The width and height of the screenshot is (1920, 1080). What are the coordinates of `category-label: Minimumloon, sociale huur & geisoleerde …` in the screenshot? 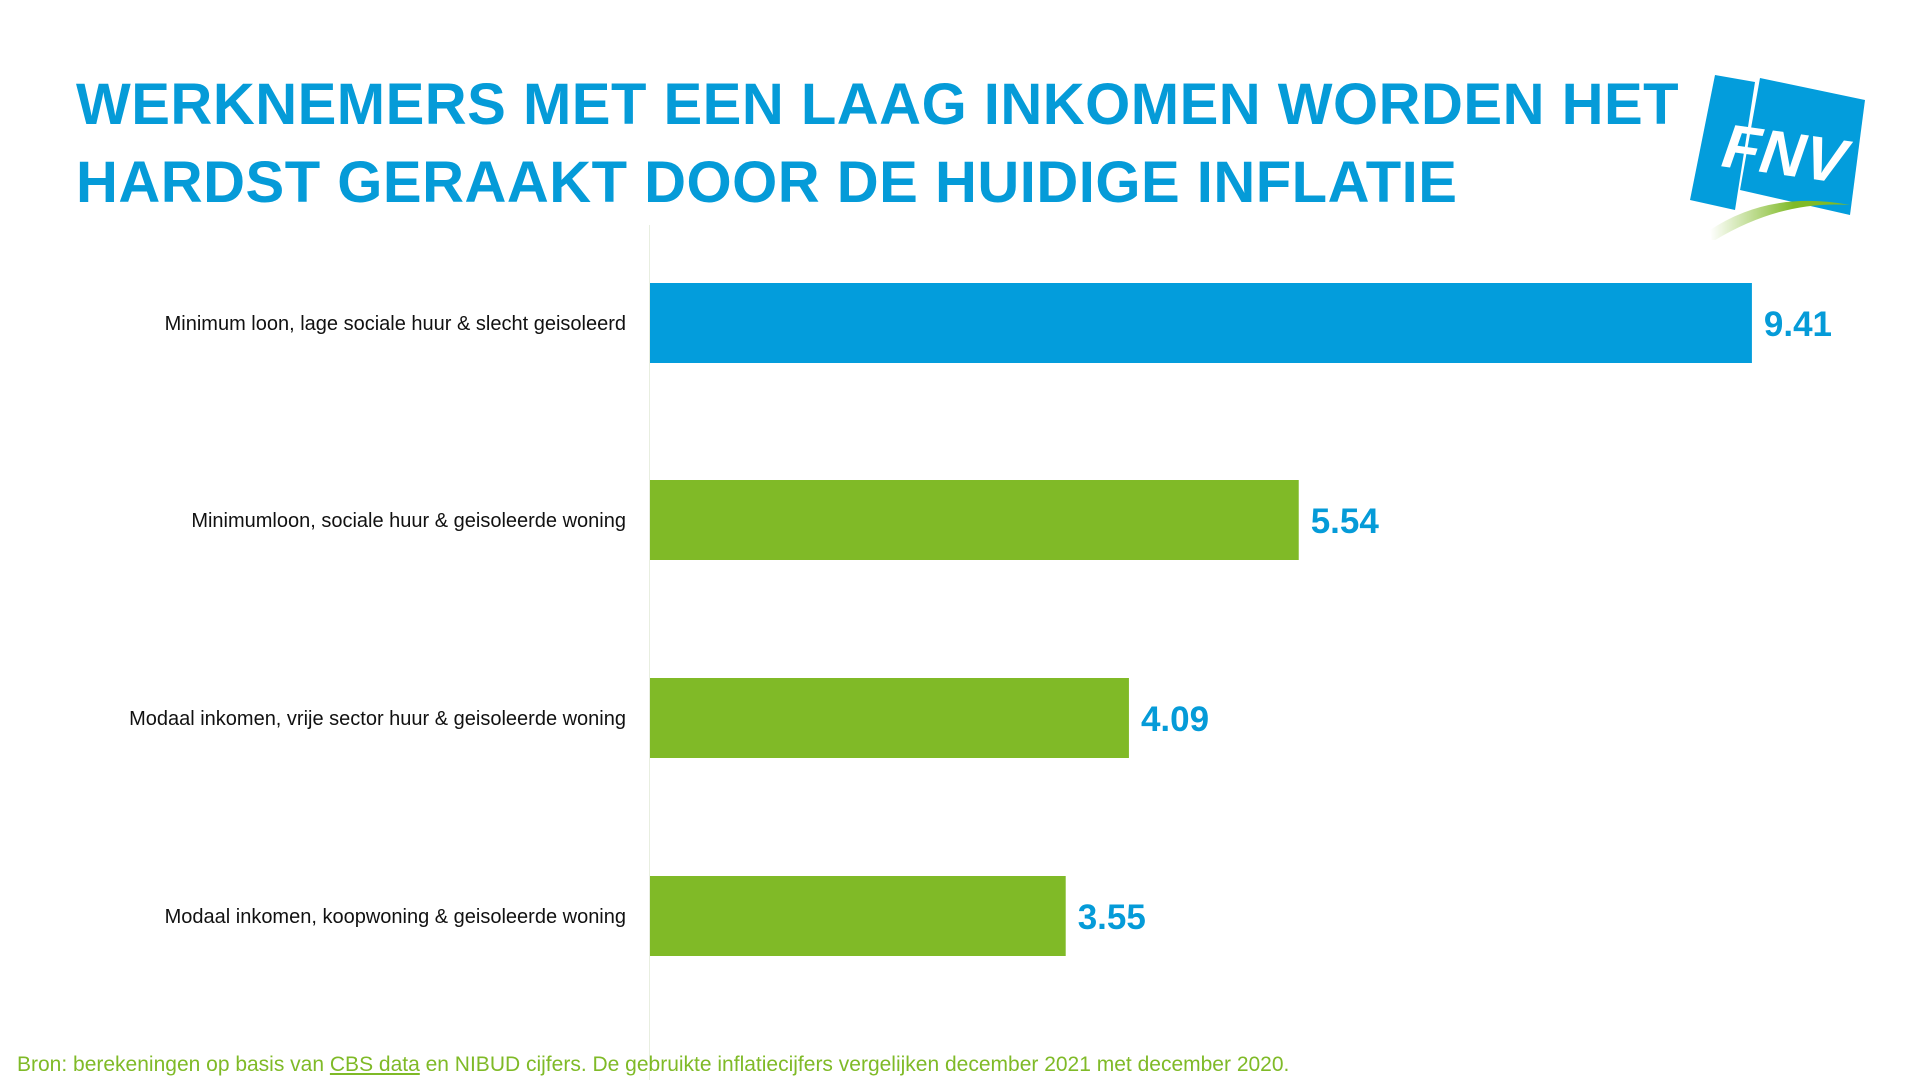 It's located at (408, 521).